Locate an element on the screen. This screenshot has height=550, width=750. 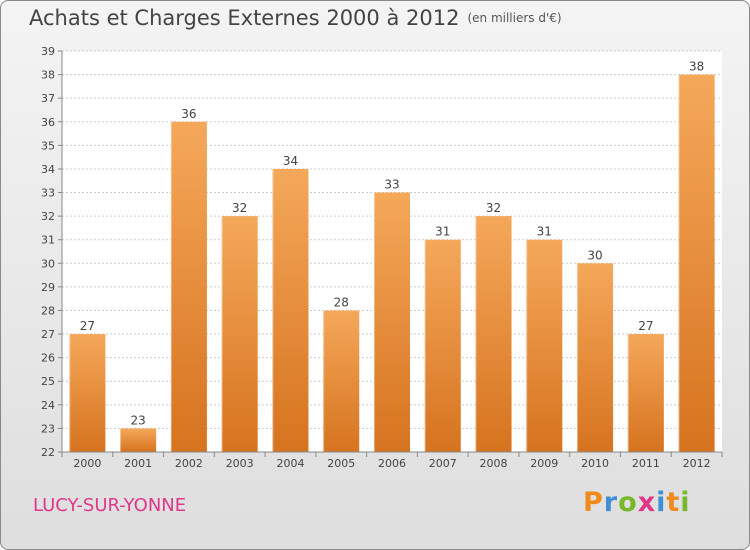
y-tick-label: 31 is located at coordinates (48, 240).